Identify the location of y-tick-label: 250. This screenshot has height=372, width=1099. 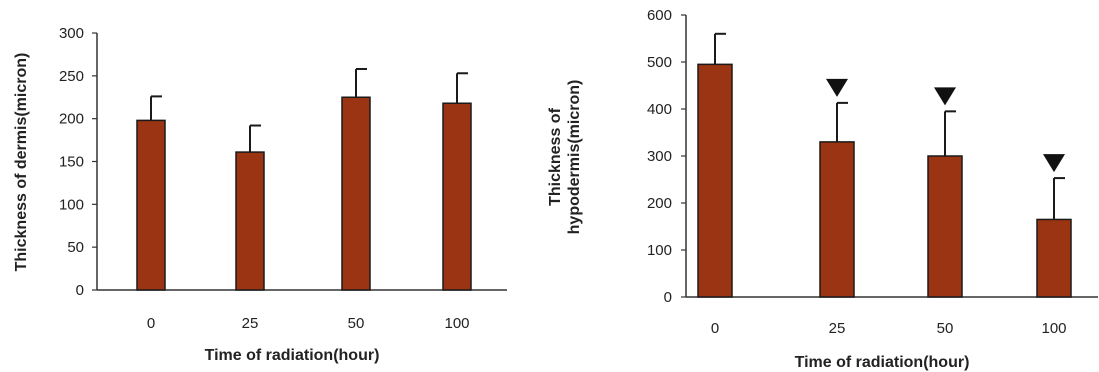
(71, 76).